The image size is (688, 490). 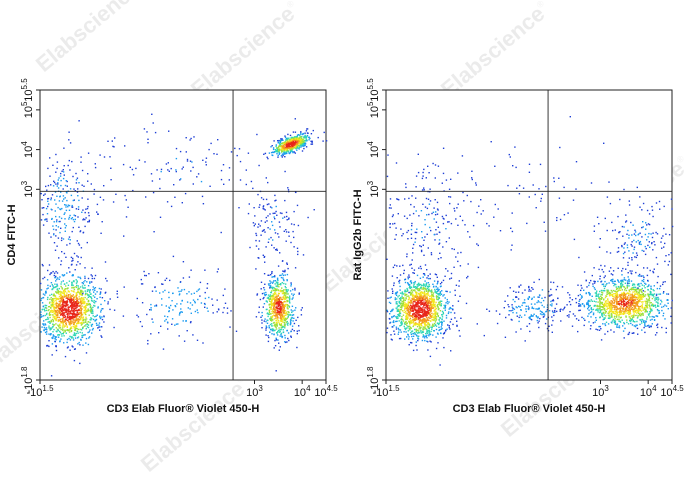 What do you see at coordinates (27, 149) in the screenshot?
I see `y-tick-label: 104` at bounding box center [27, 149].